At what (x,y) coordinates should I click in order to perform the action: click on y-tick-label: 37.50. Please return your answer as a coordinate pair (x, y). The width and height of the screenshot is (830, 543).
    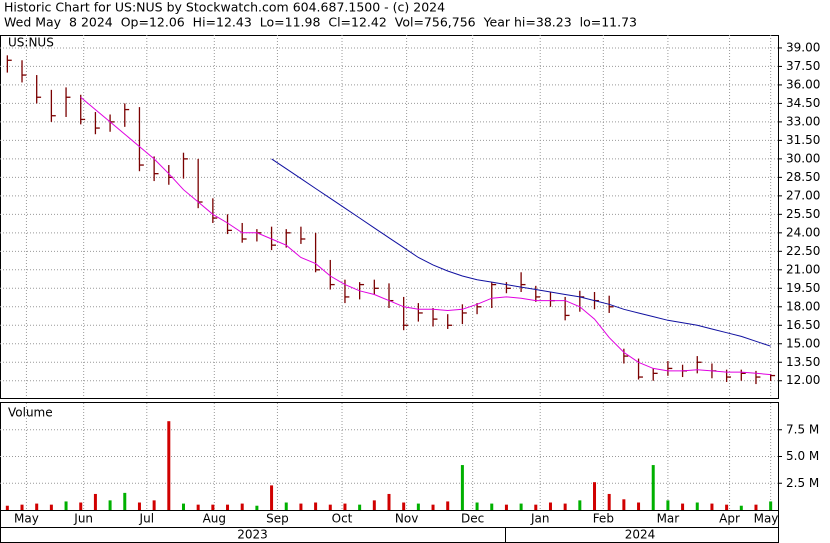
    Looking at the image, I should click on (803, 66).